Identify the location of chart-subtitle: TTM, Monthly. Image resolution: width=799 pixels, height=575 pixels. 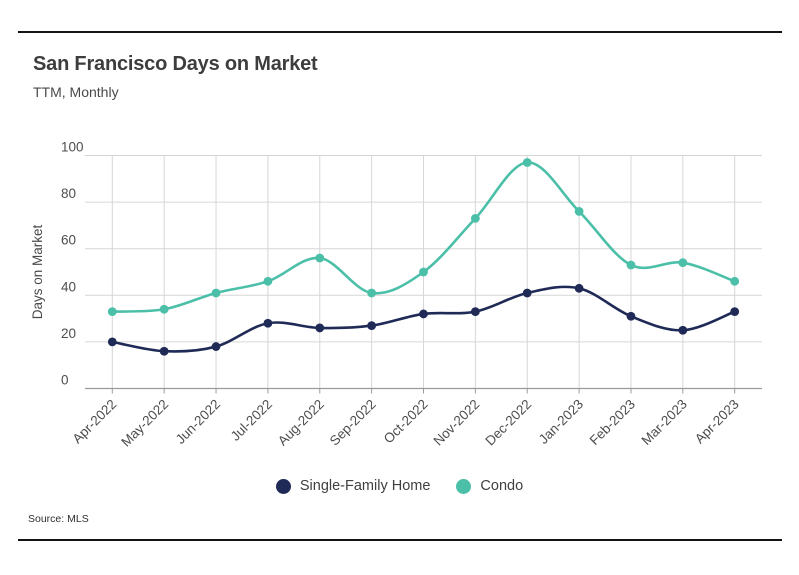
(76, 92).